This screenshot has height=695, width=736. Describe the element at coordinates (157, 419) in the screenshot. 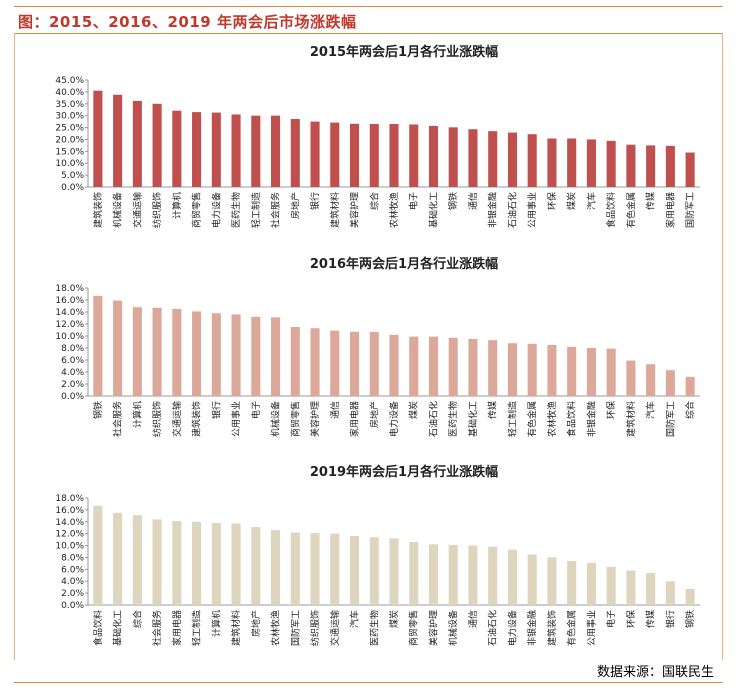

I see `category-label: 纺织服饰` at that location.